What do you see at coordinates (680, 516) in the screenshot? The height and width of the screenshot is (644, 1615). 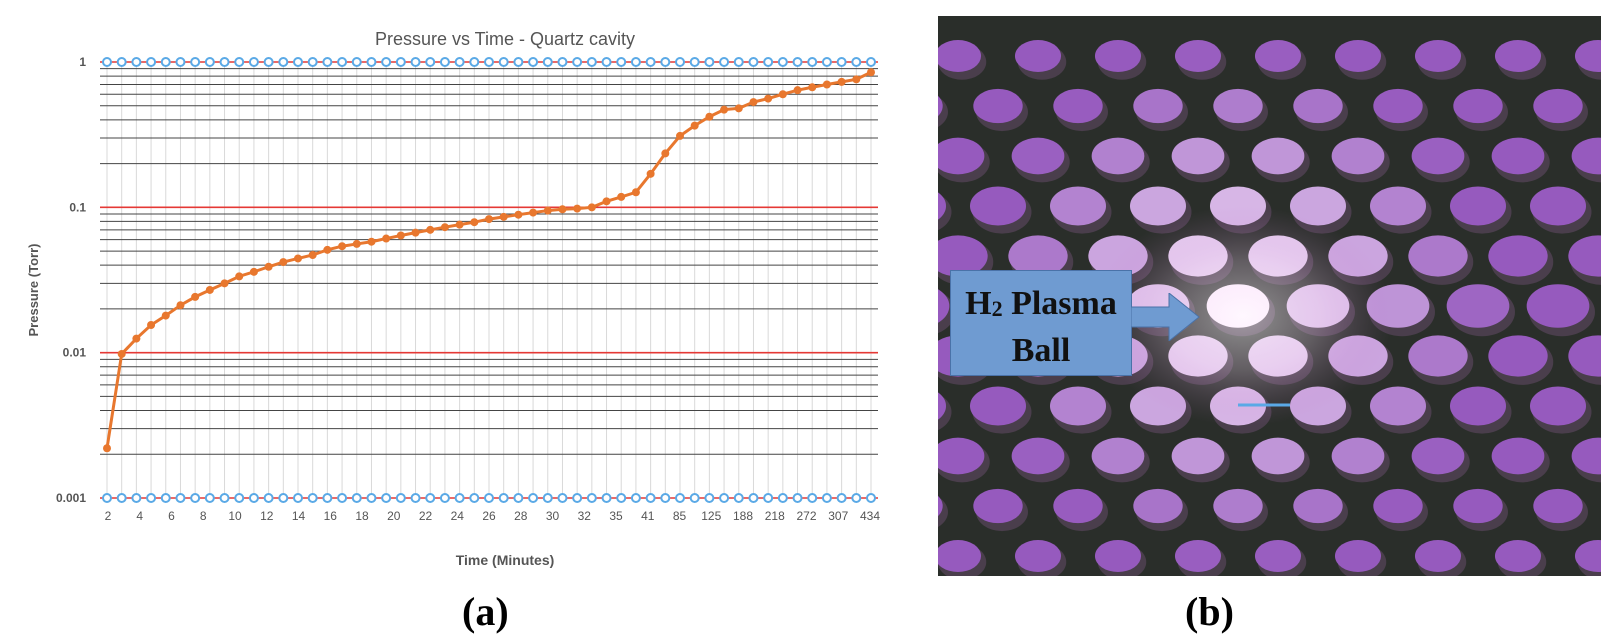 I see `x-tick-label: 85` at bounding box center [680, 516].